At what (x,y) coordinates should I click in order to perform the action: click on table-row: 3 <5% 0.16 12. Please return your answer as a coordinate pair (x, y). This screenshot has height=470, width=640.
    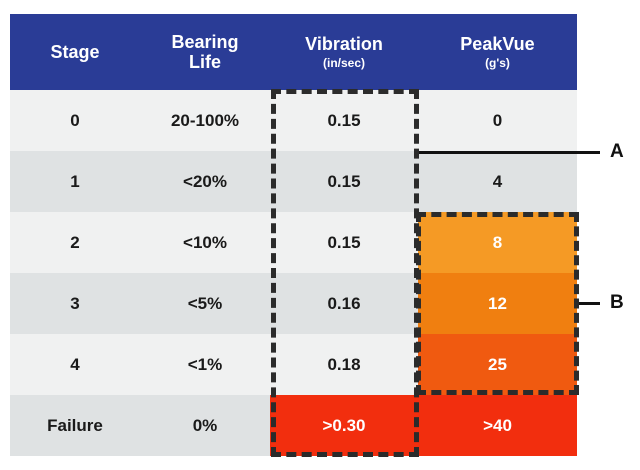
    Looking at the image, I should click on (293, 303).